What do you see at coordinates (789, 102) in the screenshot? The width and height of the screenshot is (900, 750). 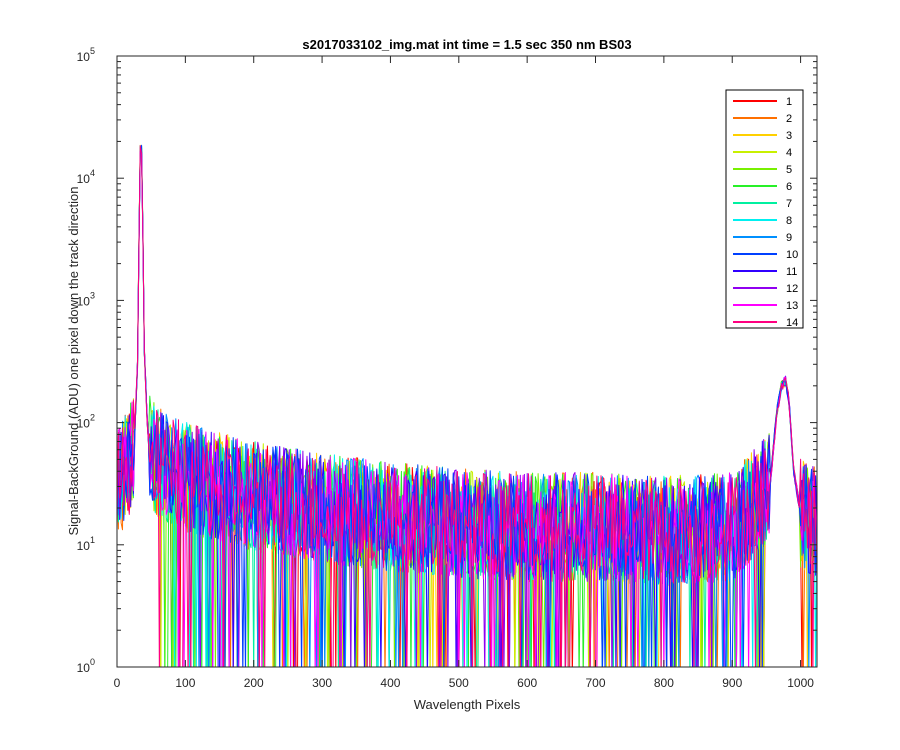 I see `legend-label-1: 1` at bounding box center [789, 102].